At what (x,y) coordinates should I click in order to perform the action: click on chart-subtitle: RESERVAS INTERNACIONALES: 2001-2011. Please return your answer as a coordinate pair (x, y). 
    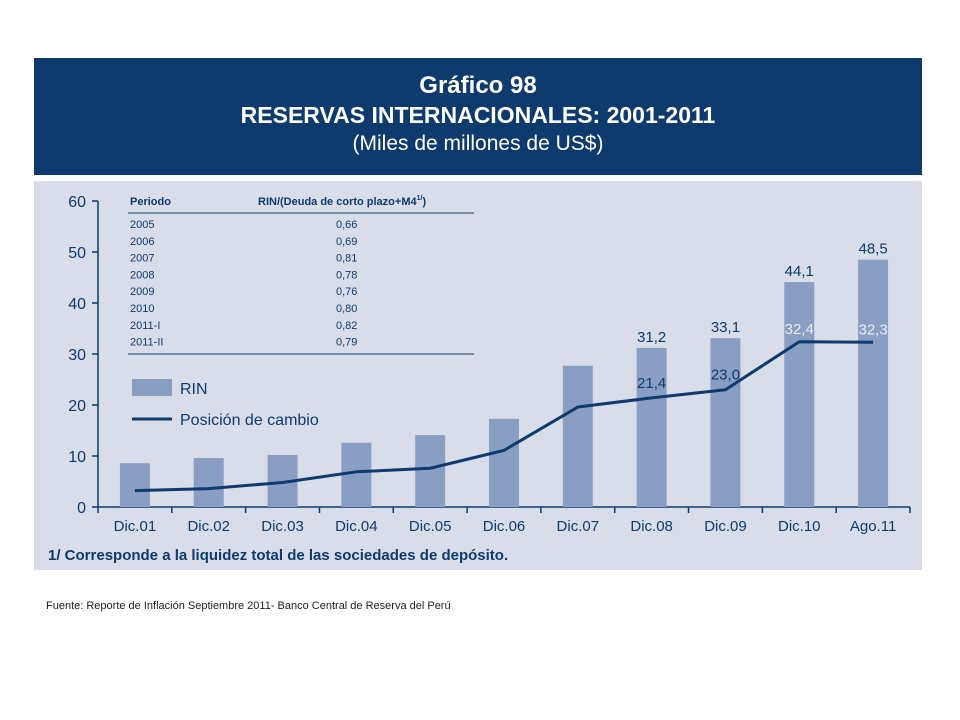
    Looking at the image, I should click on (478, 115).